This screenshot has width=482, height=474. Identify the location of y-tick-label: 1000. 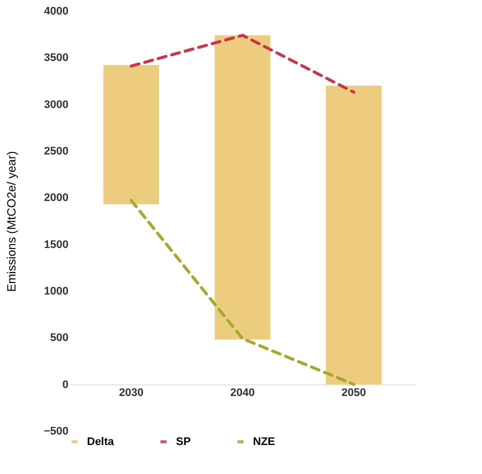
(56, 292).